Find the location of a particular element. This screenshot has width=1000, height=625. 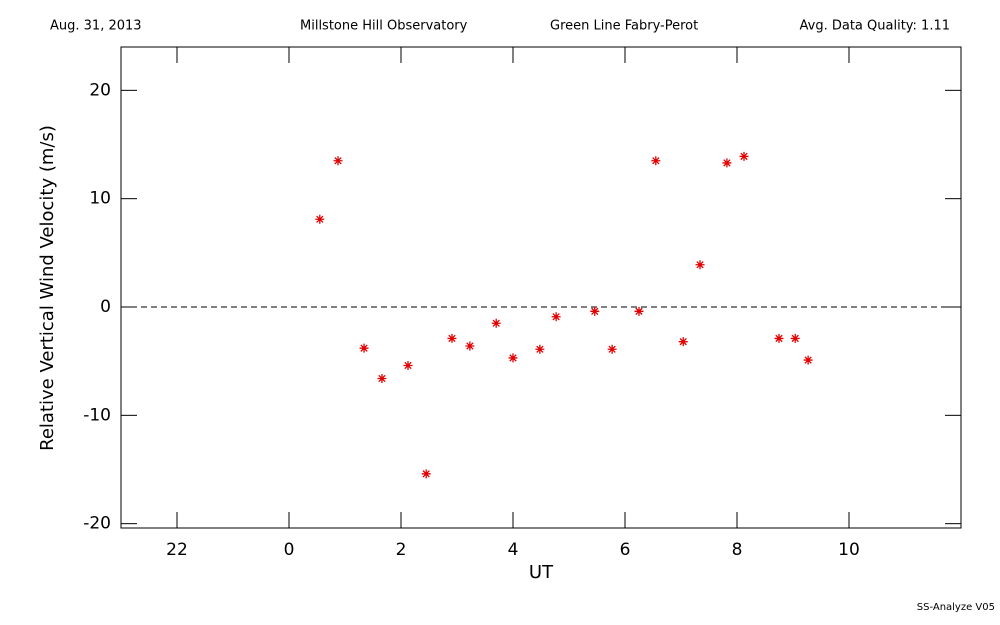

x-tick-label: 8 is located at coordinates (737, 550).